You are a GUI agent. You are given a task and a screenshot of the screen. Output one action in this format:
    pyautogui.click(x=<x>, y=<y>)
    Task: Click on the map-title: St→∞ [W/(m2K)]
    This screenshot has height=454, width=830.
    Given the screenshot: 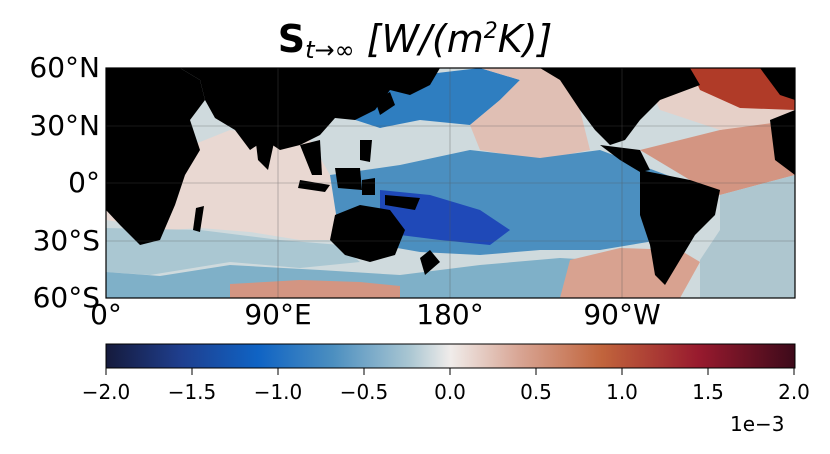 What is the action you would take?
    pyautogui.click(x=415, y=41)
    